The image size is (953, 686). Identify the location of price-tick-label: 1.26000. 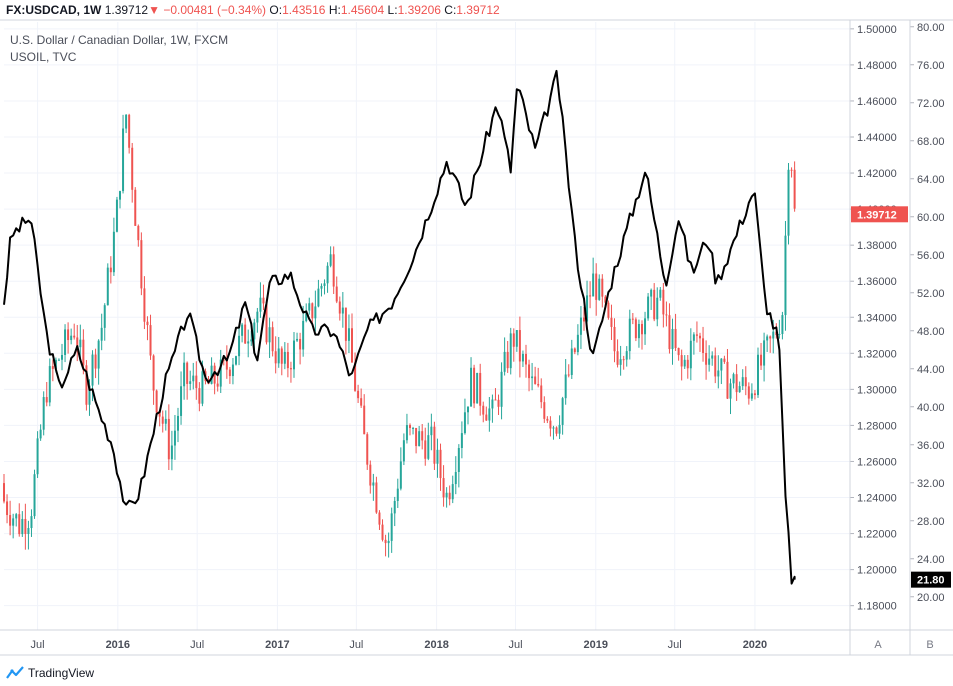
(877, 462).